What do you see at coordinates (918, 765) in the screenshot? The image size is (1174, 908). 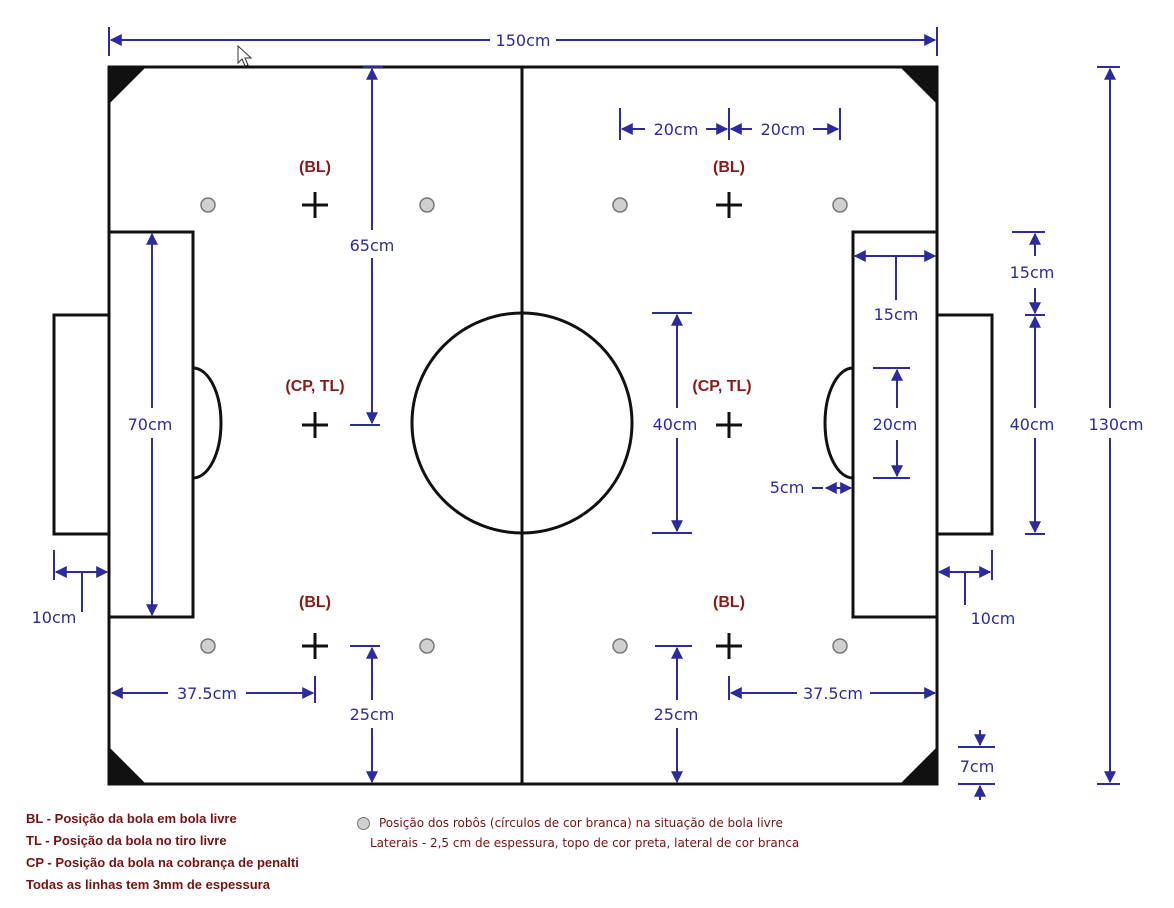 I see `corner-bottom-right` at bounding box center [918, 765].